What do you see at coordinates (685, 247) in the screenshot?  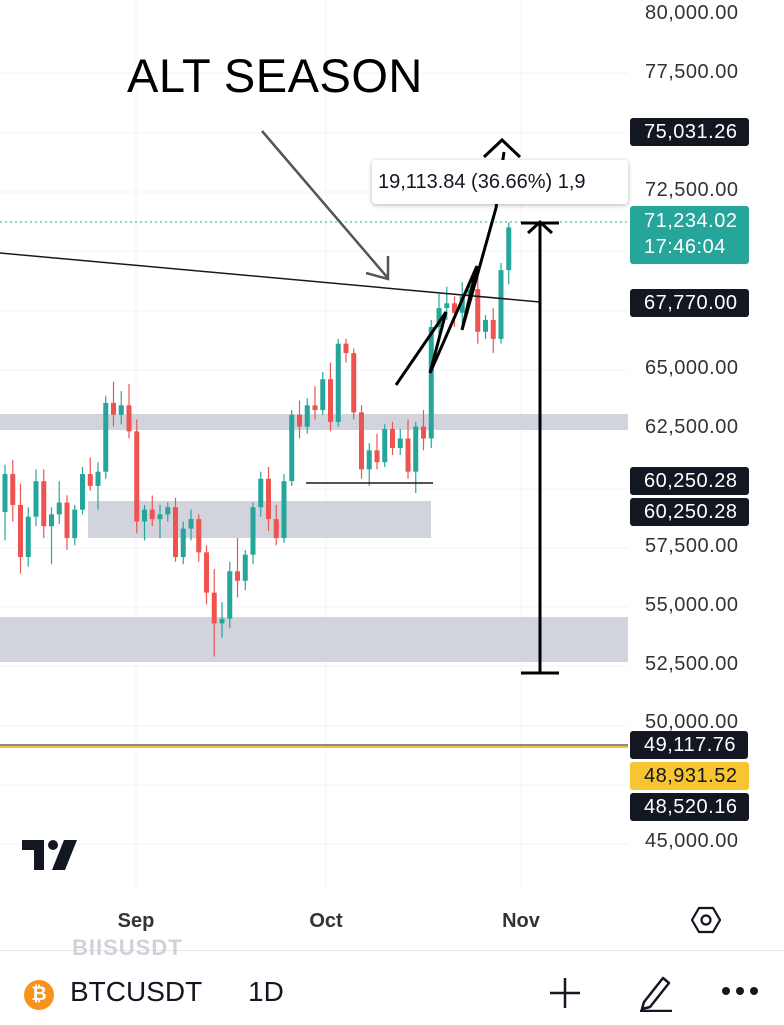 I see `bar-countdown: 17:46:04` at bounding box center [685, 247].